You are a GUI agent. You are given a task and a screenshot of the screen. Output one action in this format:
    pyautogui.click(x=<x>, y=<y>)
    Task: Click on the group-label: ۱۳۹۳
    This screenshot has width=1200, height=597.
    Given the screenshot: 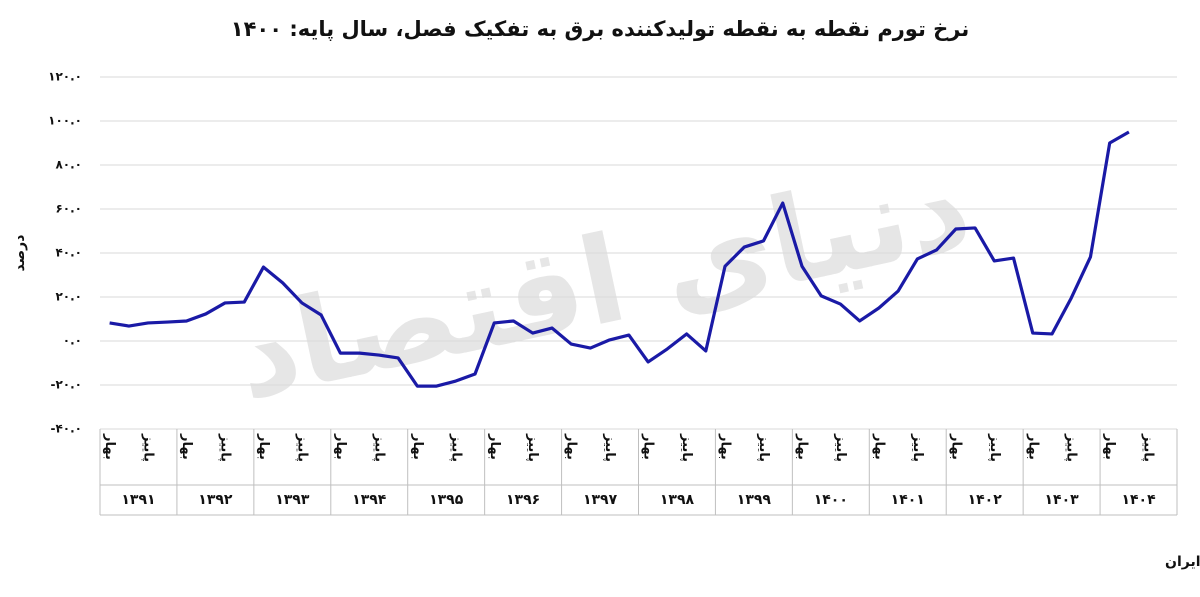 What is the action you would take?
    pyautogui.click(x=292, y=500)
    